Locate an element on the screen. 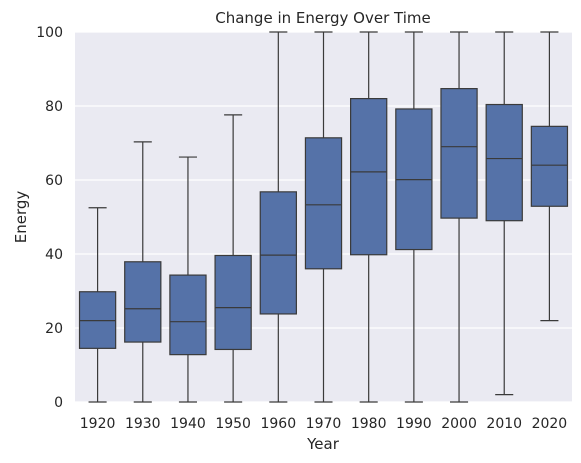 The height and width of the screenshot is (463, 581). x-tick-label: 2000 is located at coordinates (459, 424).